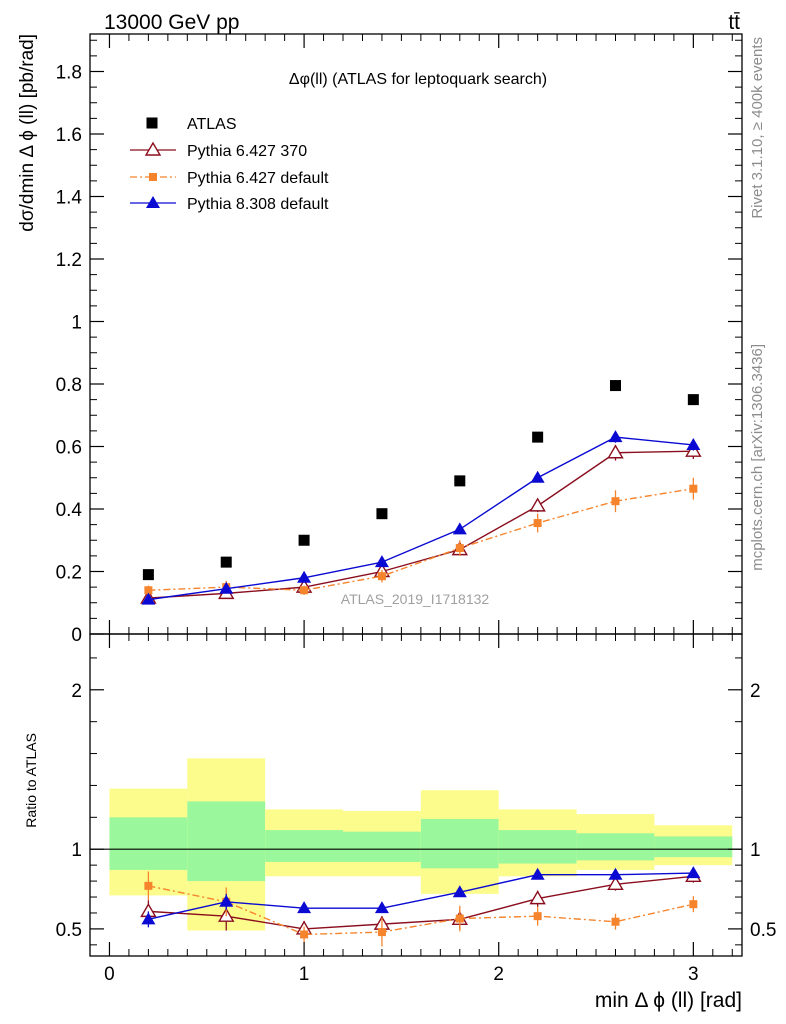 The image size is (786, 1024). I want to click on top-pythia-8-308-default-line, so click(421, 518).